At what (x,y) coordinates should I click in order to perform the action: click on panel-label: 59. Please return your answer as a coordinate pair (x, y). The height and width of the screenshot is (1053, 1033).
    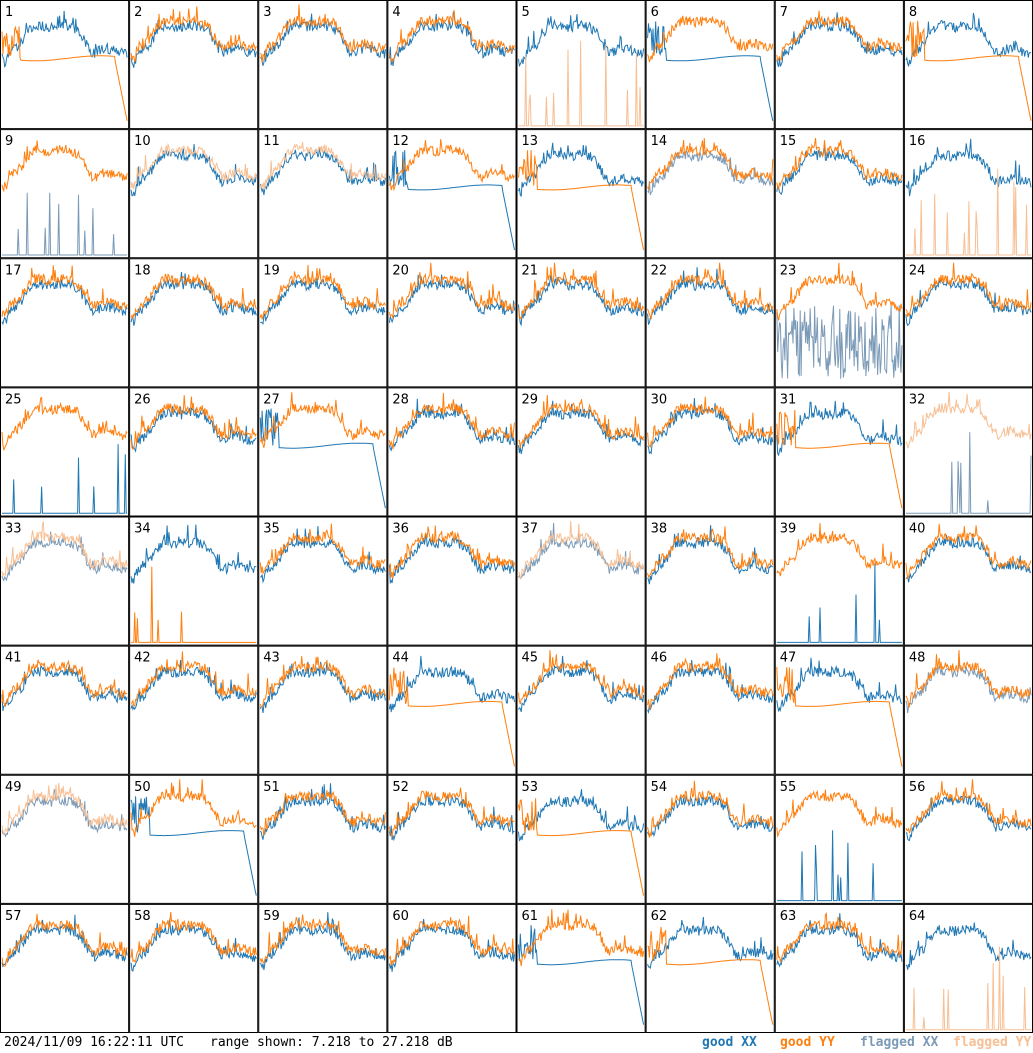
    Looking at the image, I should click on (271, 916).